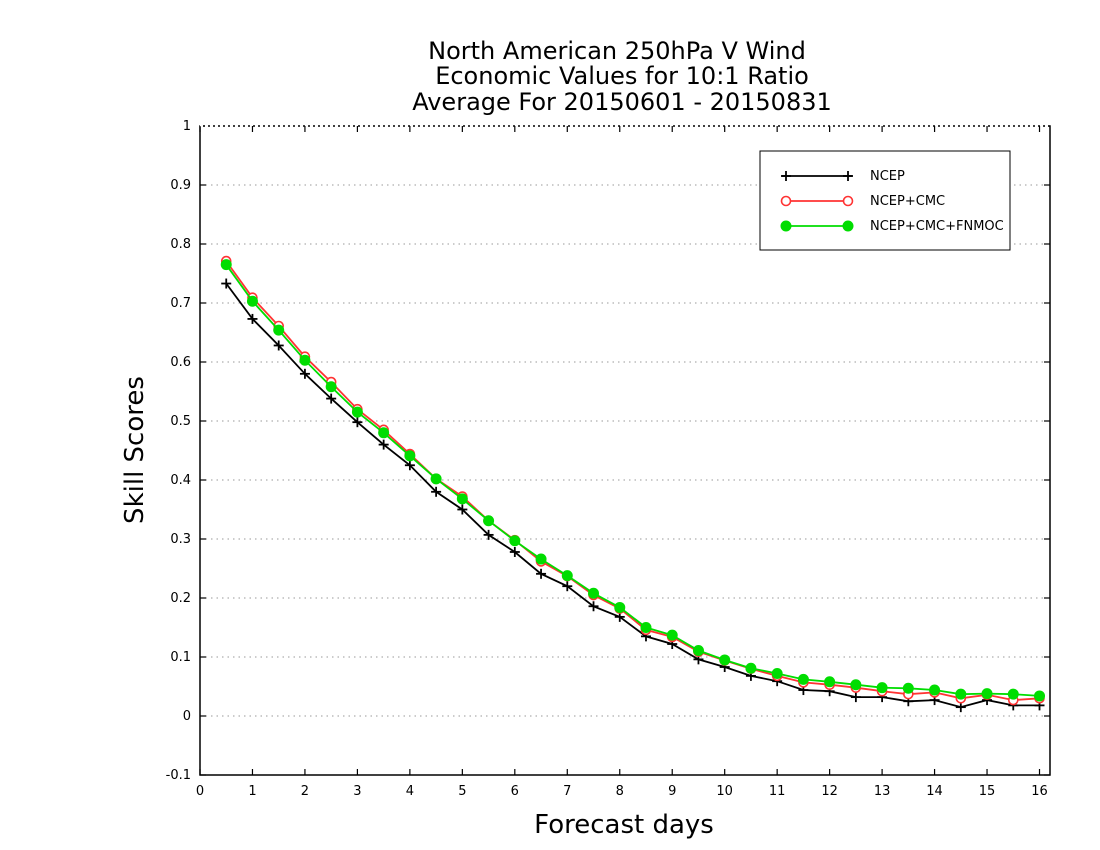 The image size is (1100, 850). I want to click on x-tick-label: 14, so click(934, 791).